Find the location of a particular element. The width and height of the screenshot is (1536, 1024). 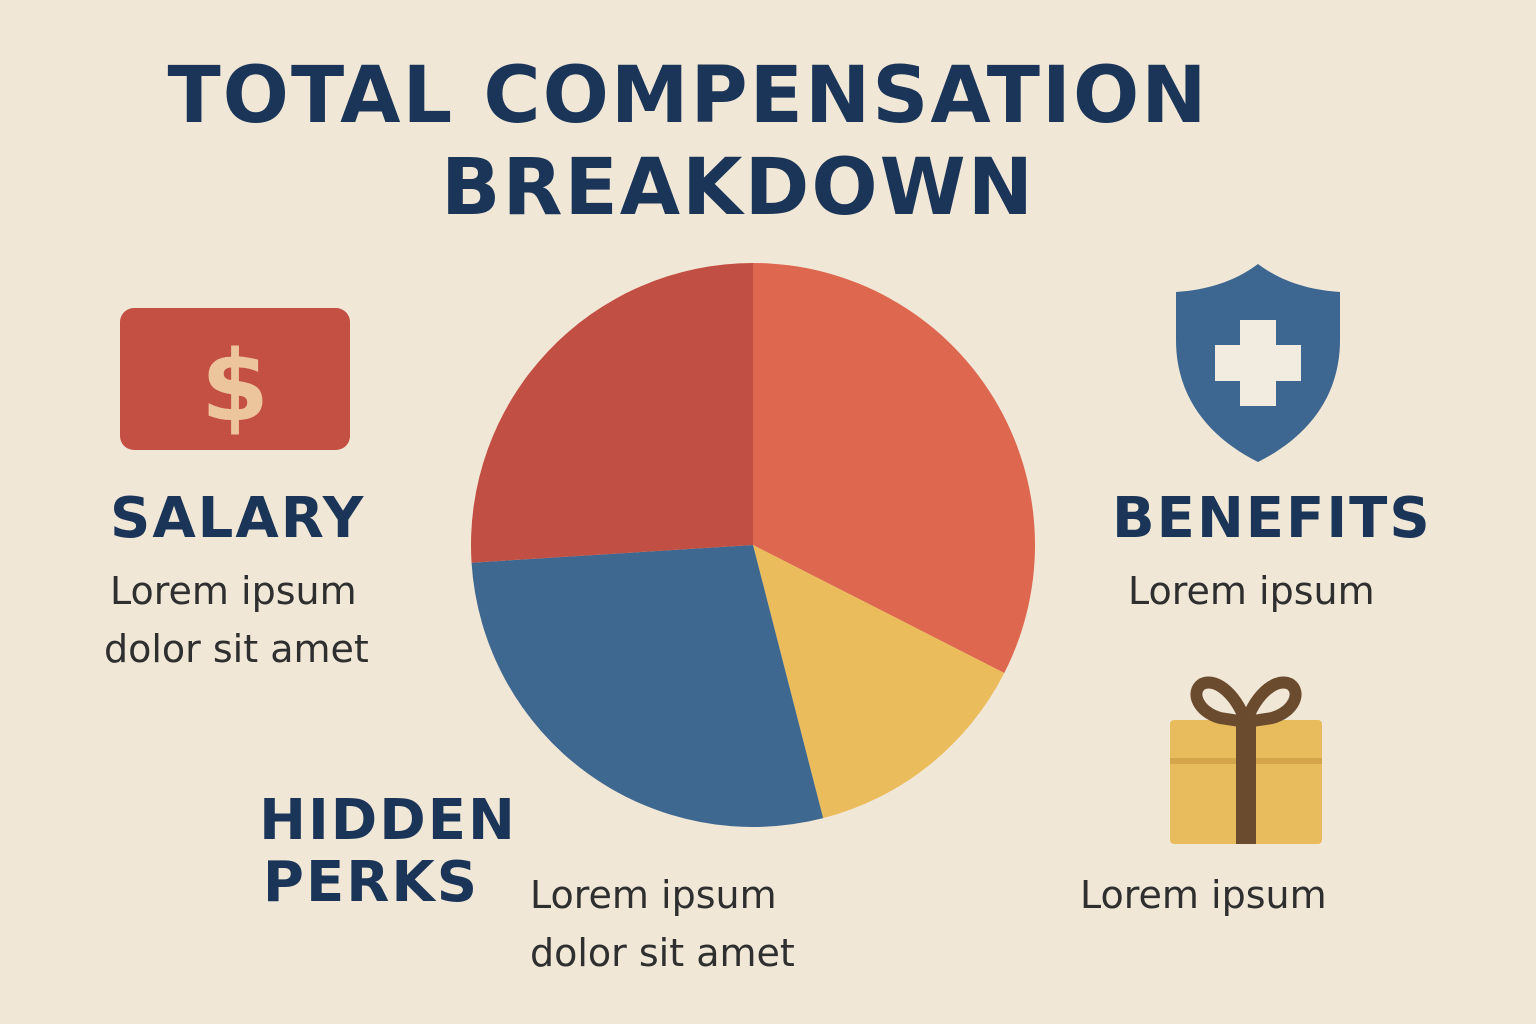

salary-label: SALARY is located at coordinates (238, 518).